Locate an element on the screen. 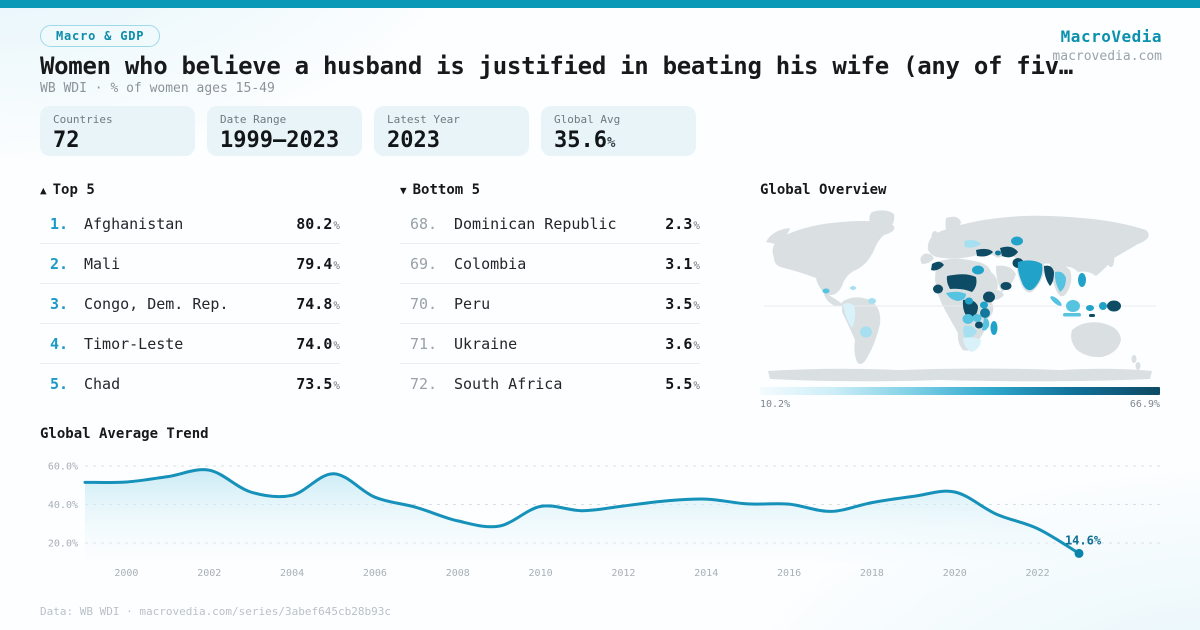 The image size is (1200, 630). brand-block: MacroVedia macrovedia.com is located at coordinates (1107, 45).